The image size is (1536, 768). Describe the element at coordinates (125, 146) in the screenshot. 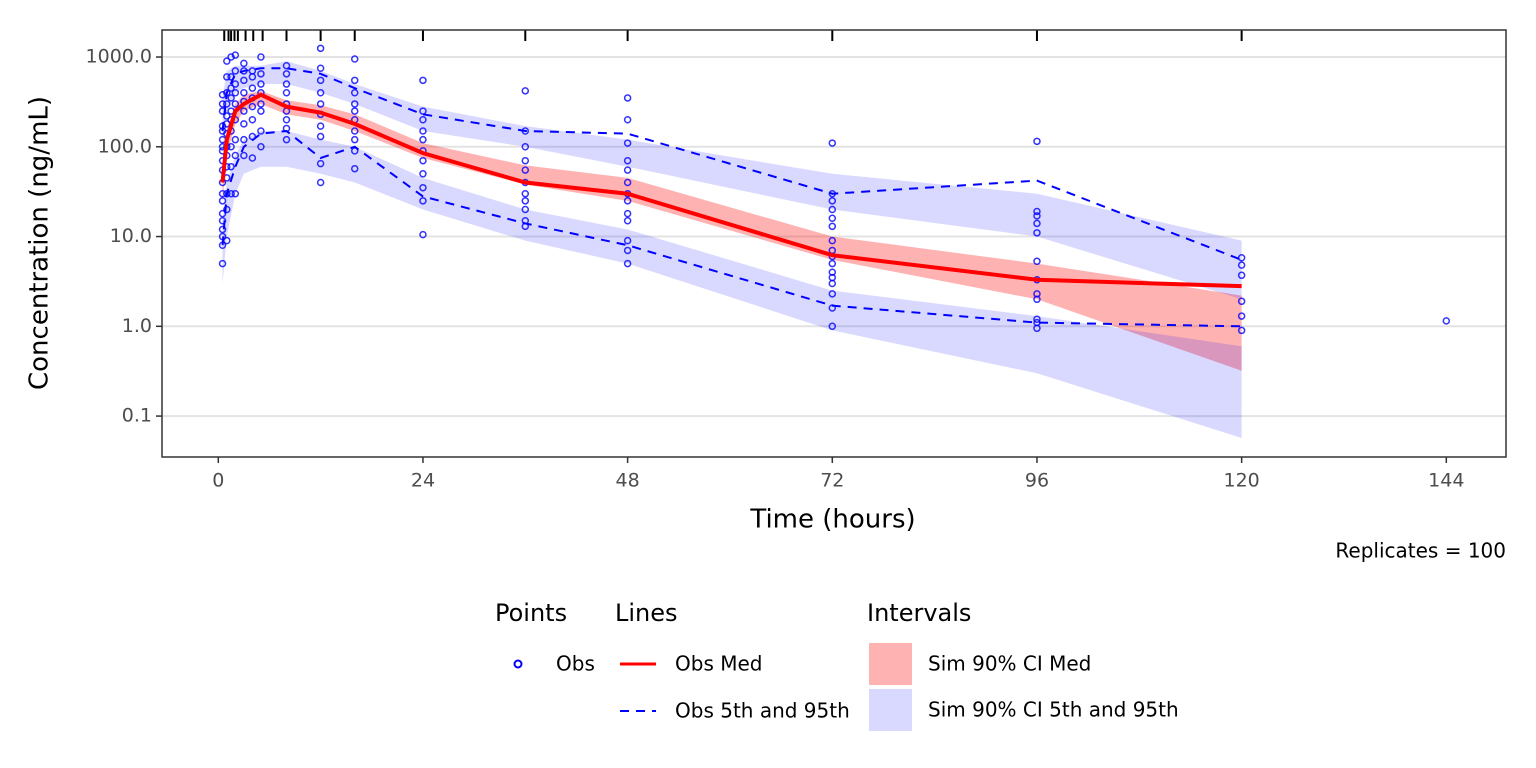

I see `y-tick-label: 100.0` at that location.